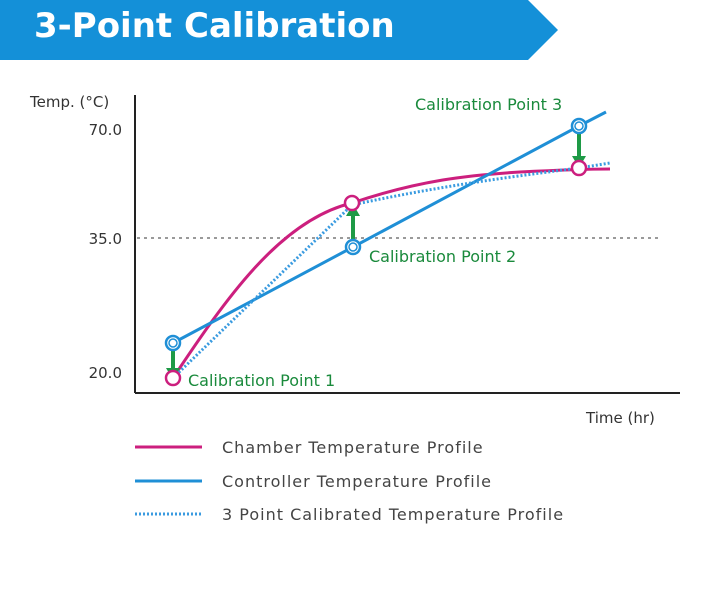 The height and width of the screenshot is (589, 708). Describe the element at coordinates (353, 447) in the screenshot. I see `legend-label-chamber: Chamber Temperature Profile` at that location.